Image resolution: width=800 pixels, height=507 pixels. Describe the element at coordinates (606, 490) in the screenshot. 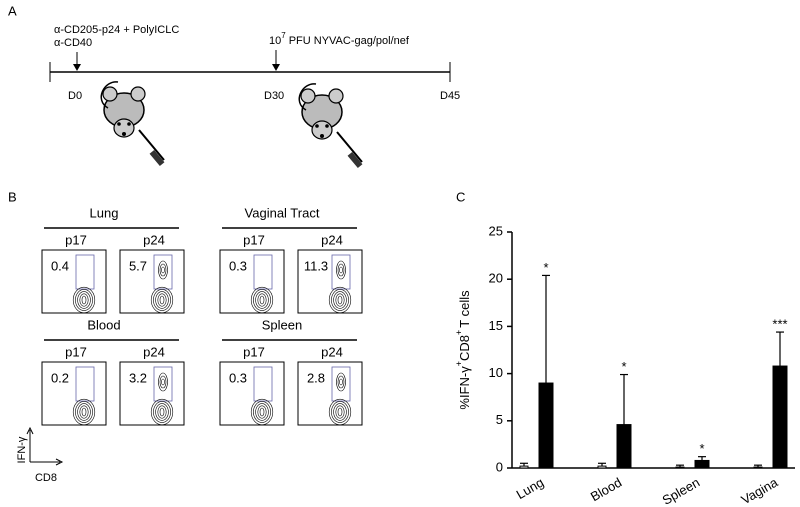

I see `x-tick-label: Blood` at that location.